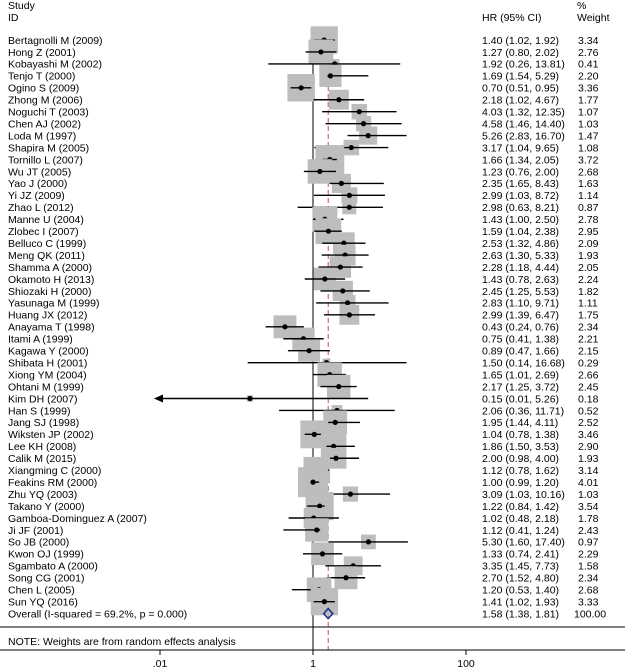  Describe the element at coordinates (512, 18) in the screenshot. I see `header-hr: HR (95% CI)` at that location.